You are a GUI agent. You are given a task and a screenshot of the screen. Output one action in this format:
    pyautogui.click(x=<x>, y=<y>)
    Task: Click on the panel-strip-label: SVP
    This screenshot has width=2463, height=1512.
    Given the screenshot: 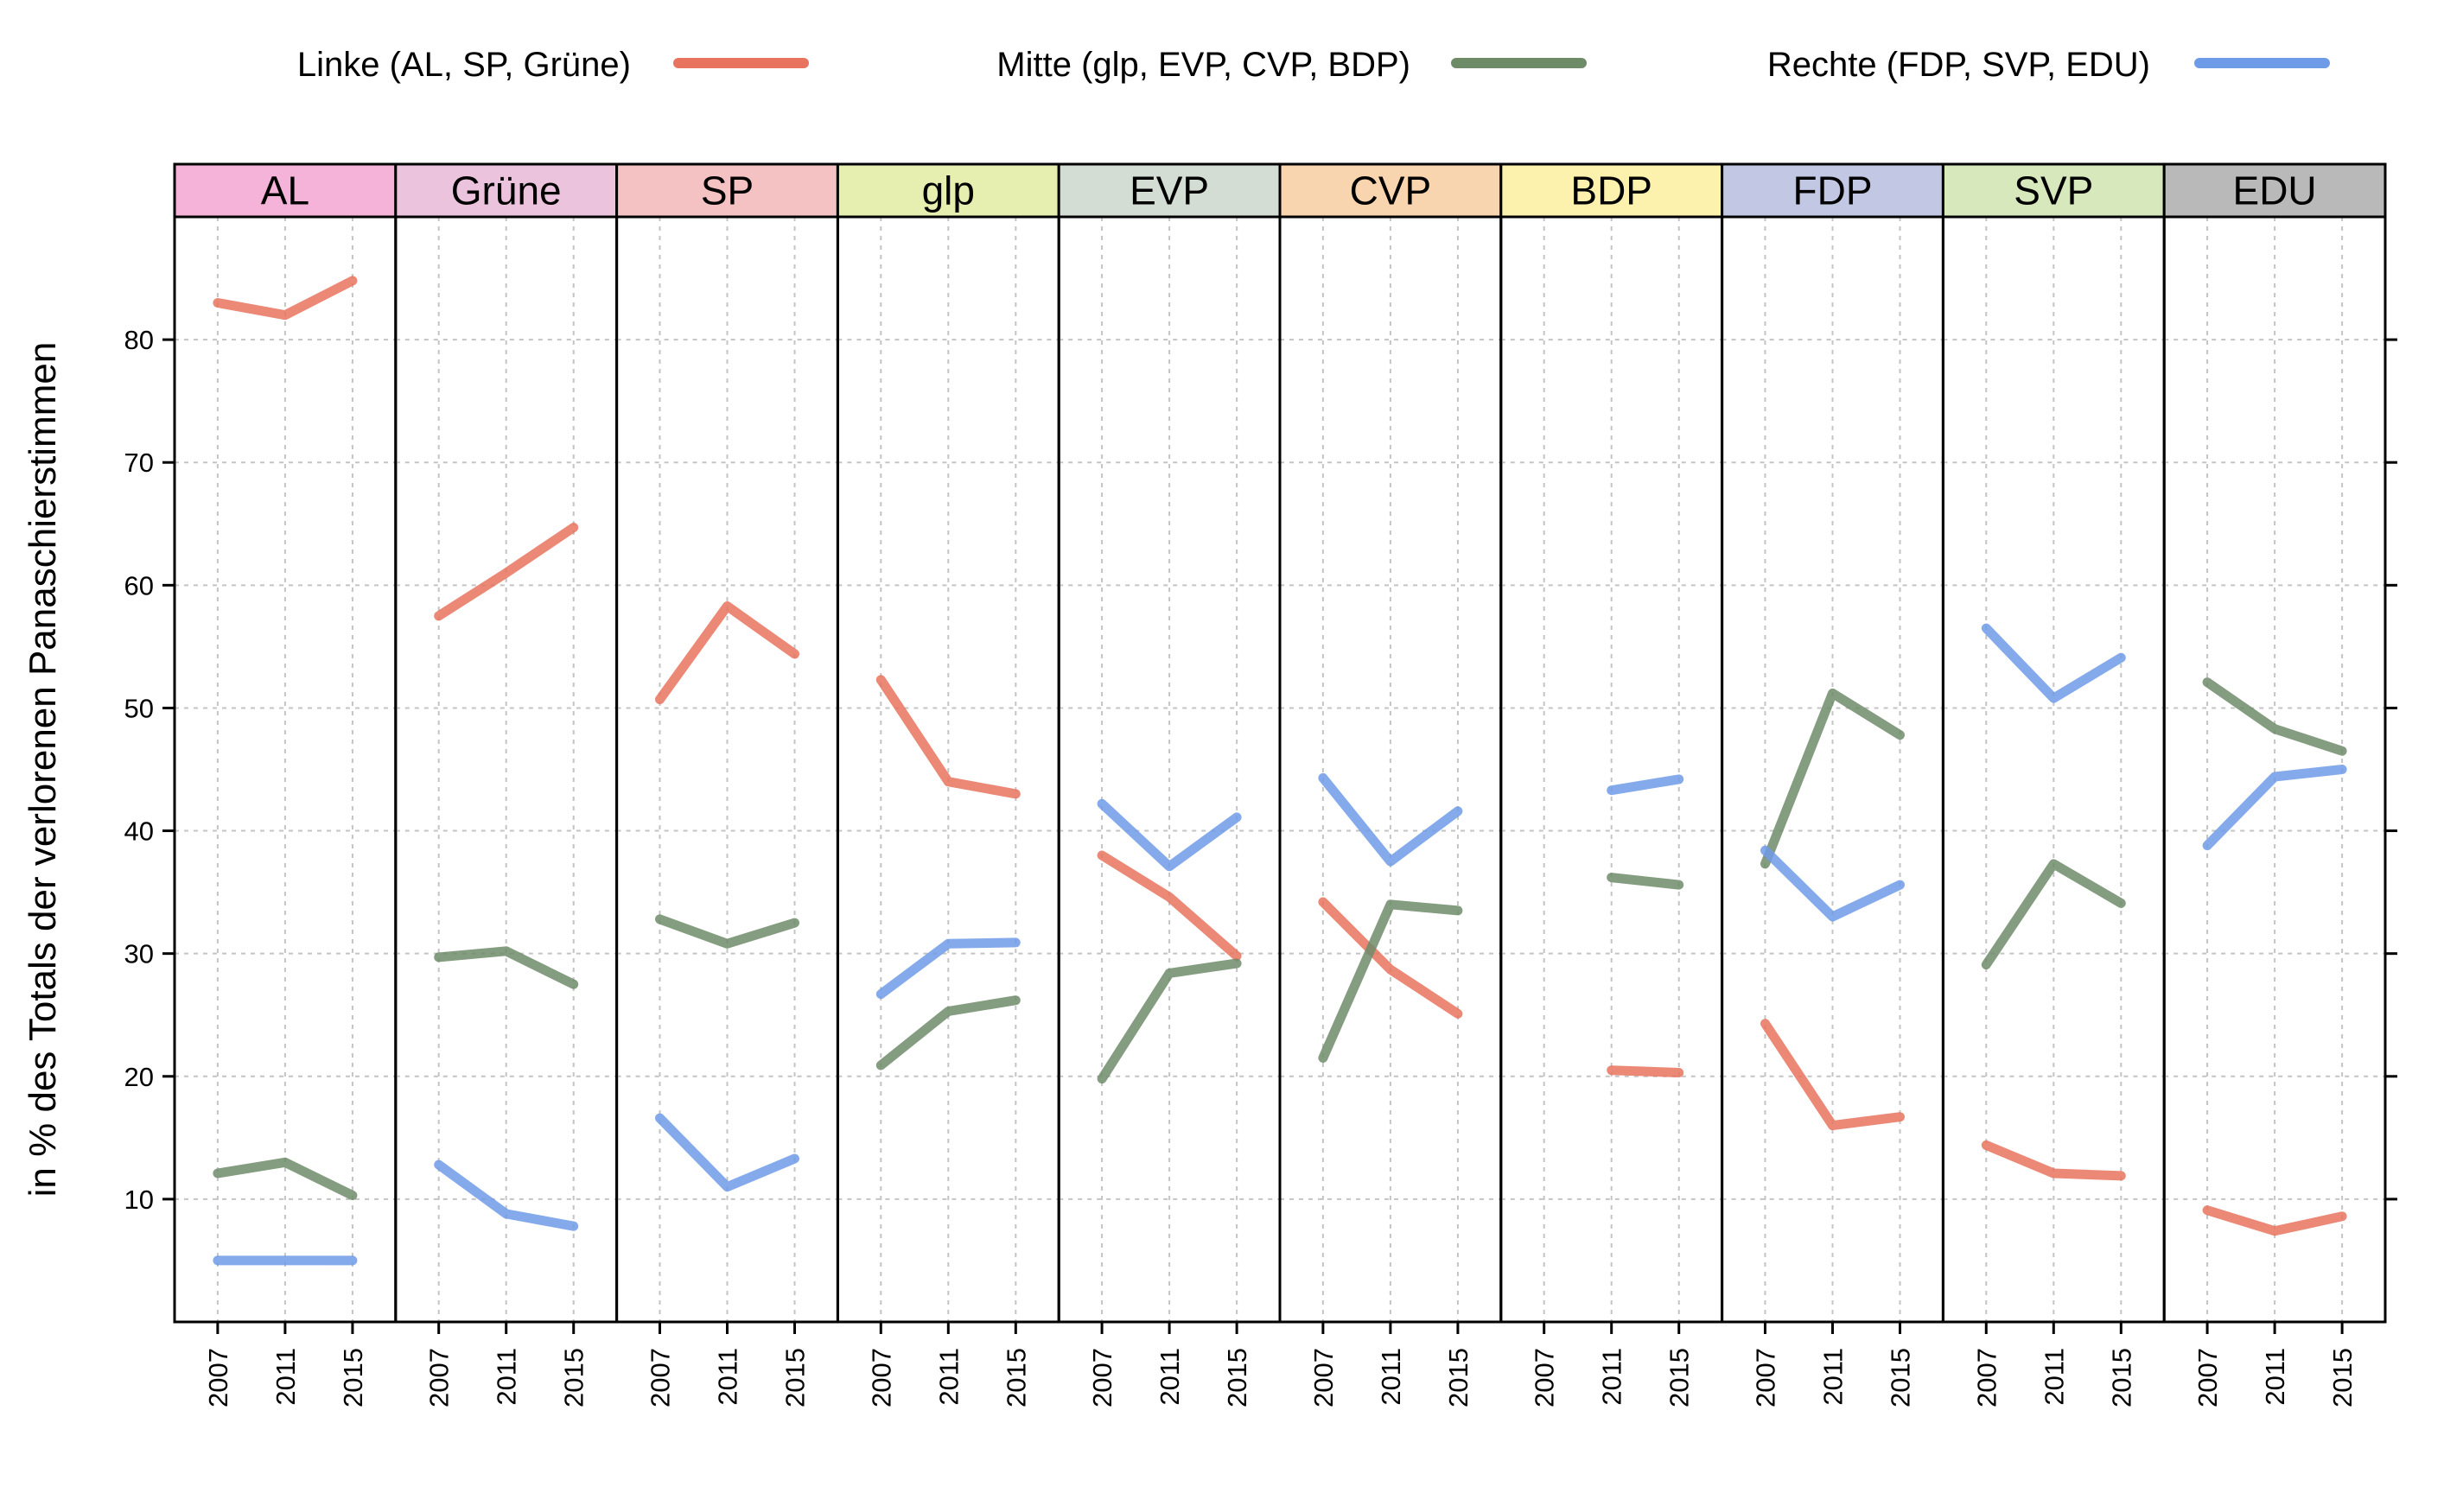 What is the action you would take?
    pyautogui.click(x=2053, y=190)
    